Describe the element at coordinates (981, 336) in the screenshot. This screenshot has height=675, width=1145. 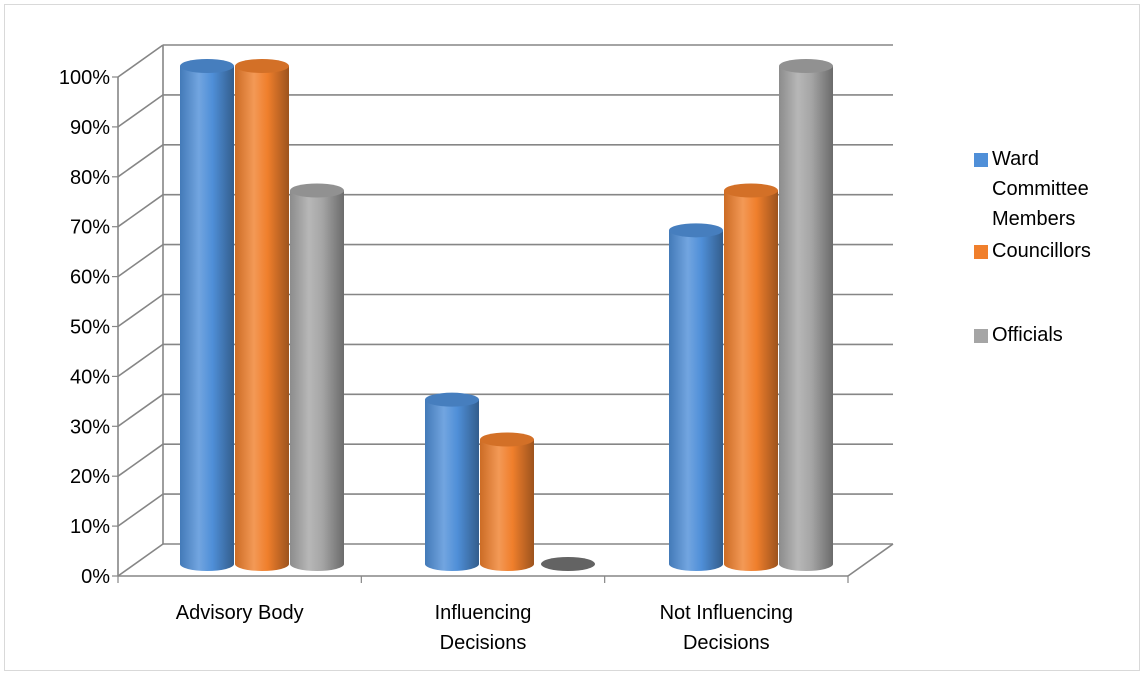
I see `legend-swatch-officials` at that location.